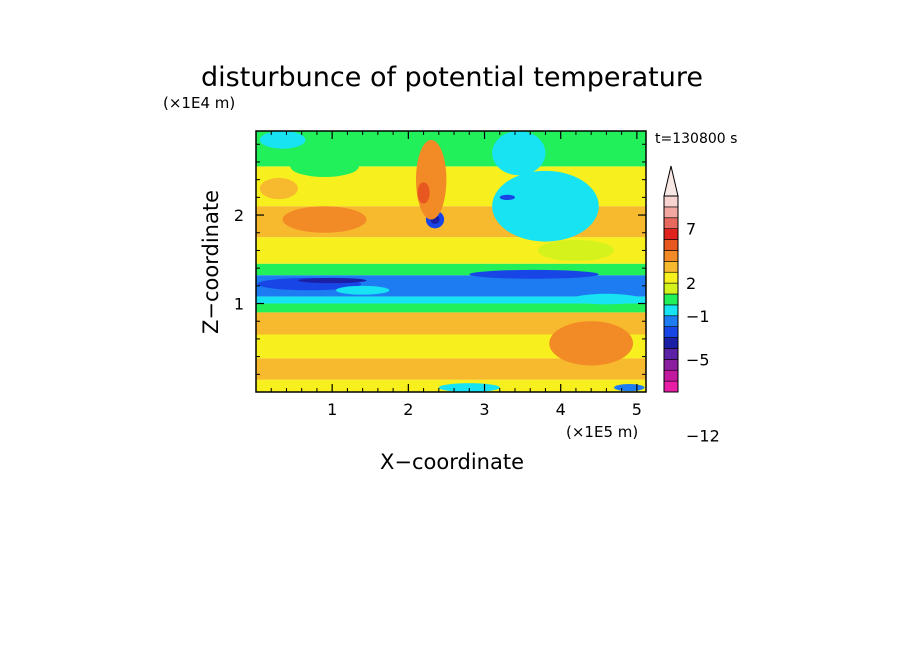 This screenshot has height=654, width=904. Describe the element at coordinates (452, 77) in the screenshot. I see `chart-title: disturbunce of potential temperature` at that location.